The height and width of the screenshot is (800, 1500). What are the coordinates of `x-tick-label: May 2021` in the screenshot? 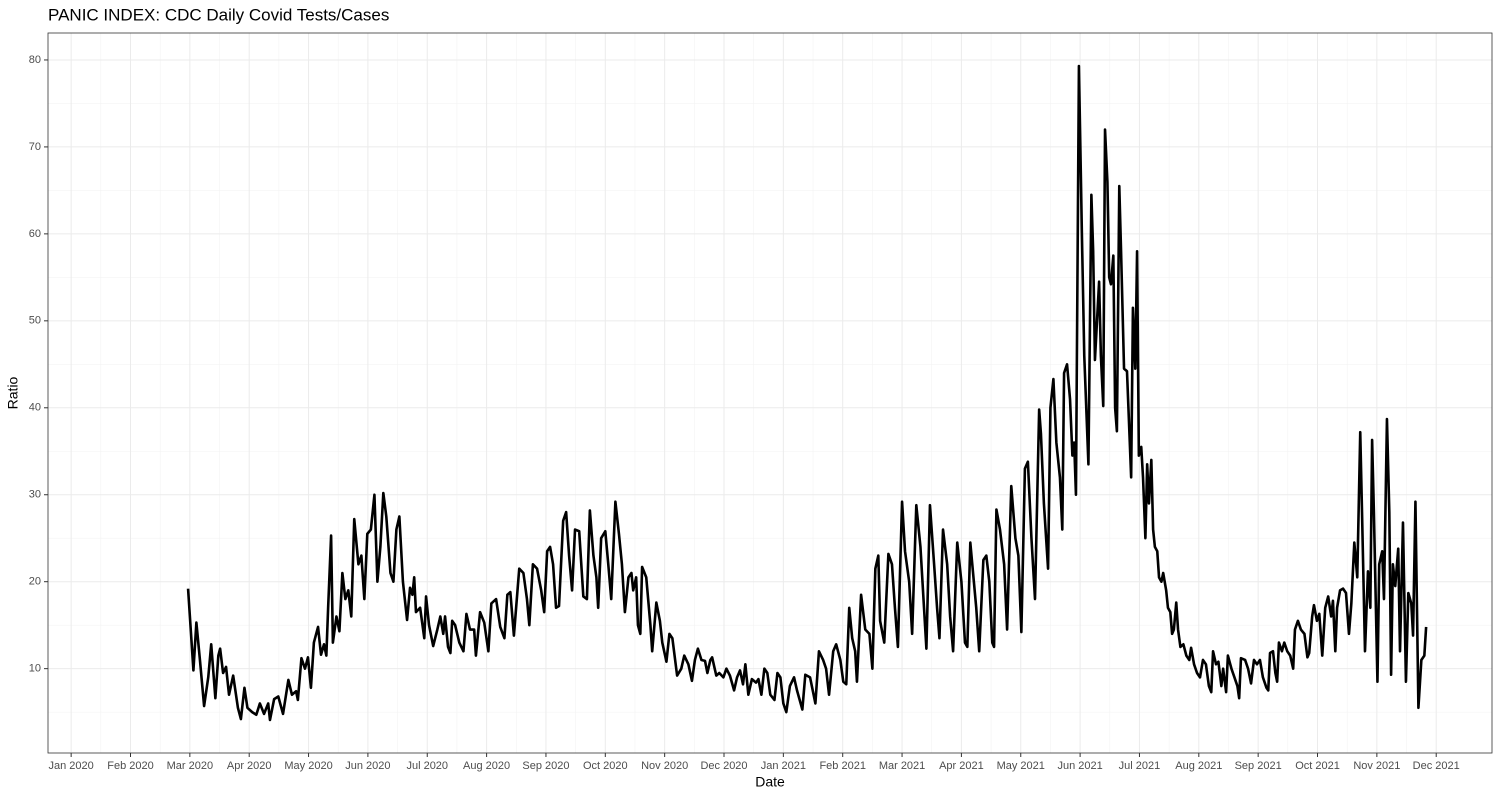 It's located at (1021, 766).